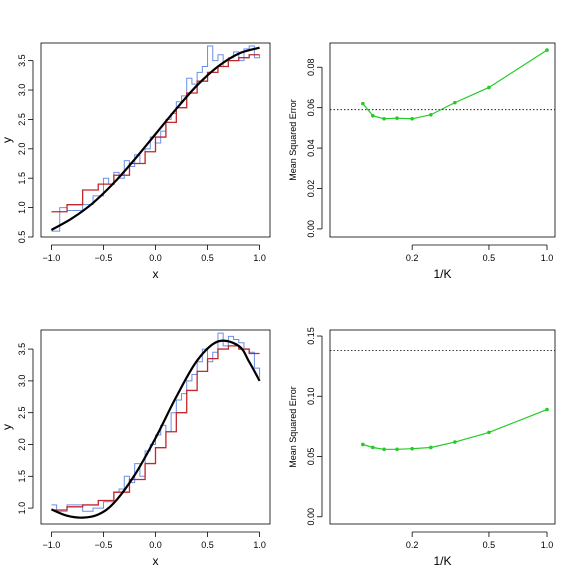 This screenshot has height=577, width=577. What do you see at coordinates (311, 108) in the screenshot?
I see `y-tick-label: 0.06` at bounding box center [311, 108].